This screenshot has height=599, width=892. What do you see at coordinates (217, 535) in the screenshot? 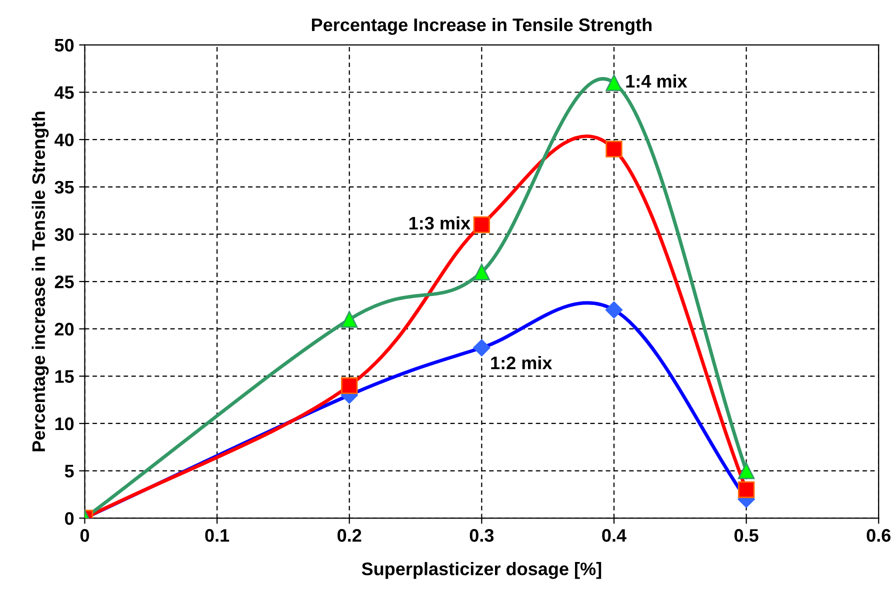
I see `x-tick-label: 0.1` at bounding box center [217, 535].